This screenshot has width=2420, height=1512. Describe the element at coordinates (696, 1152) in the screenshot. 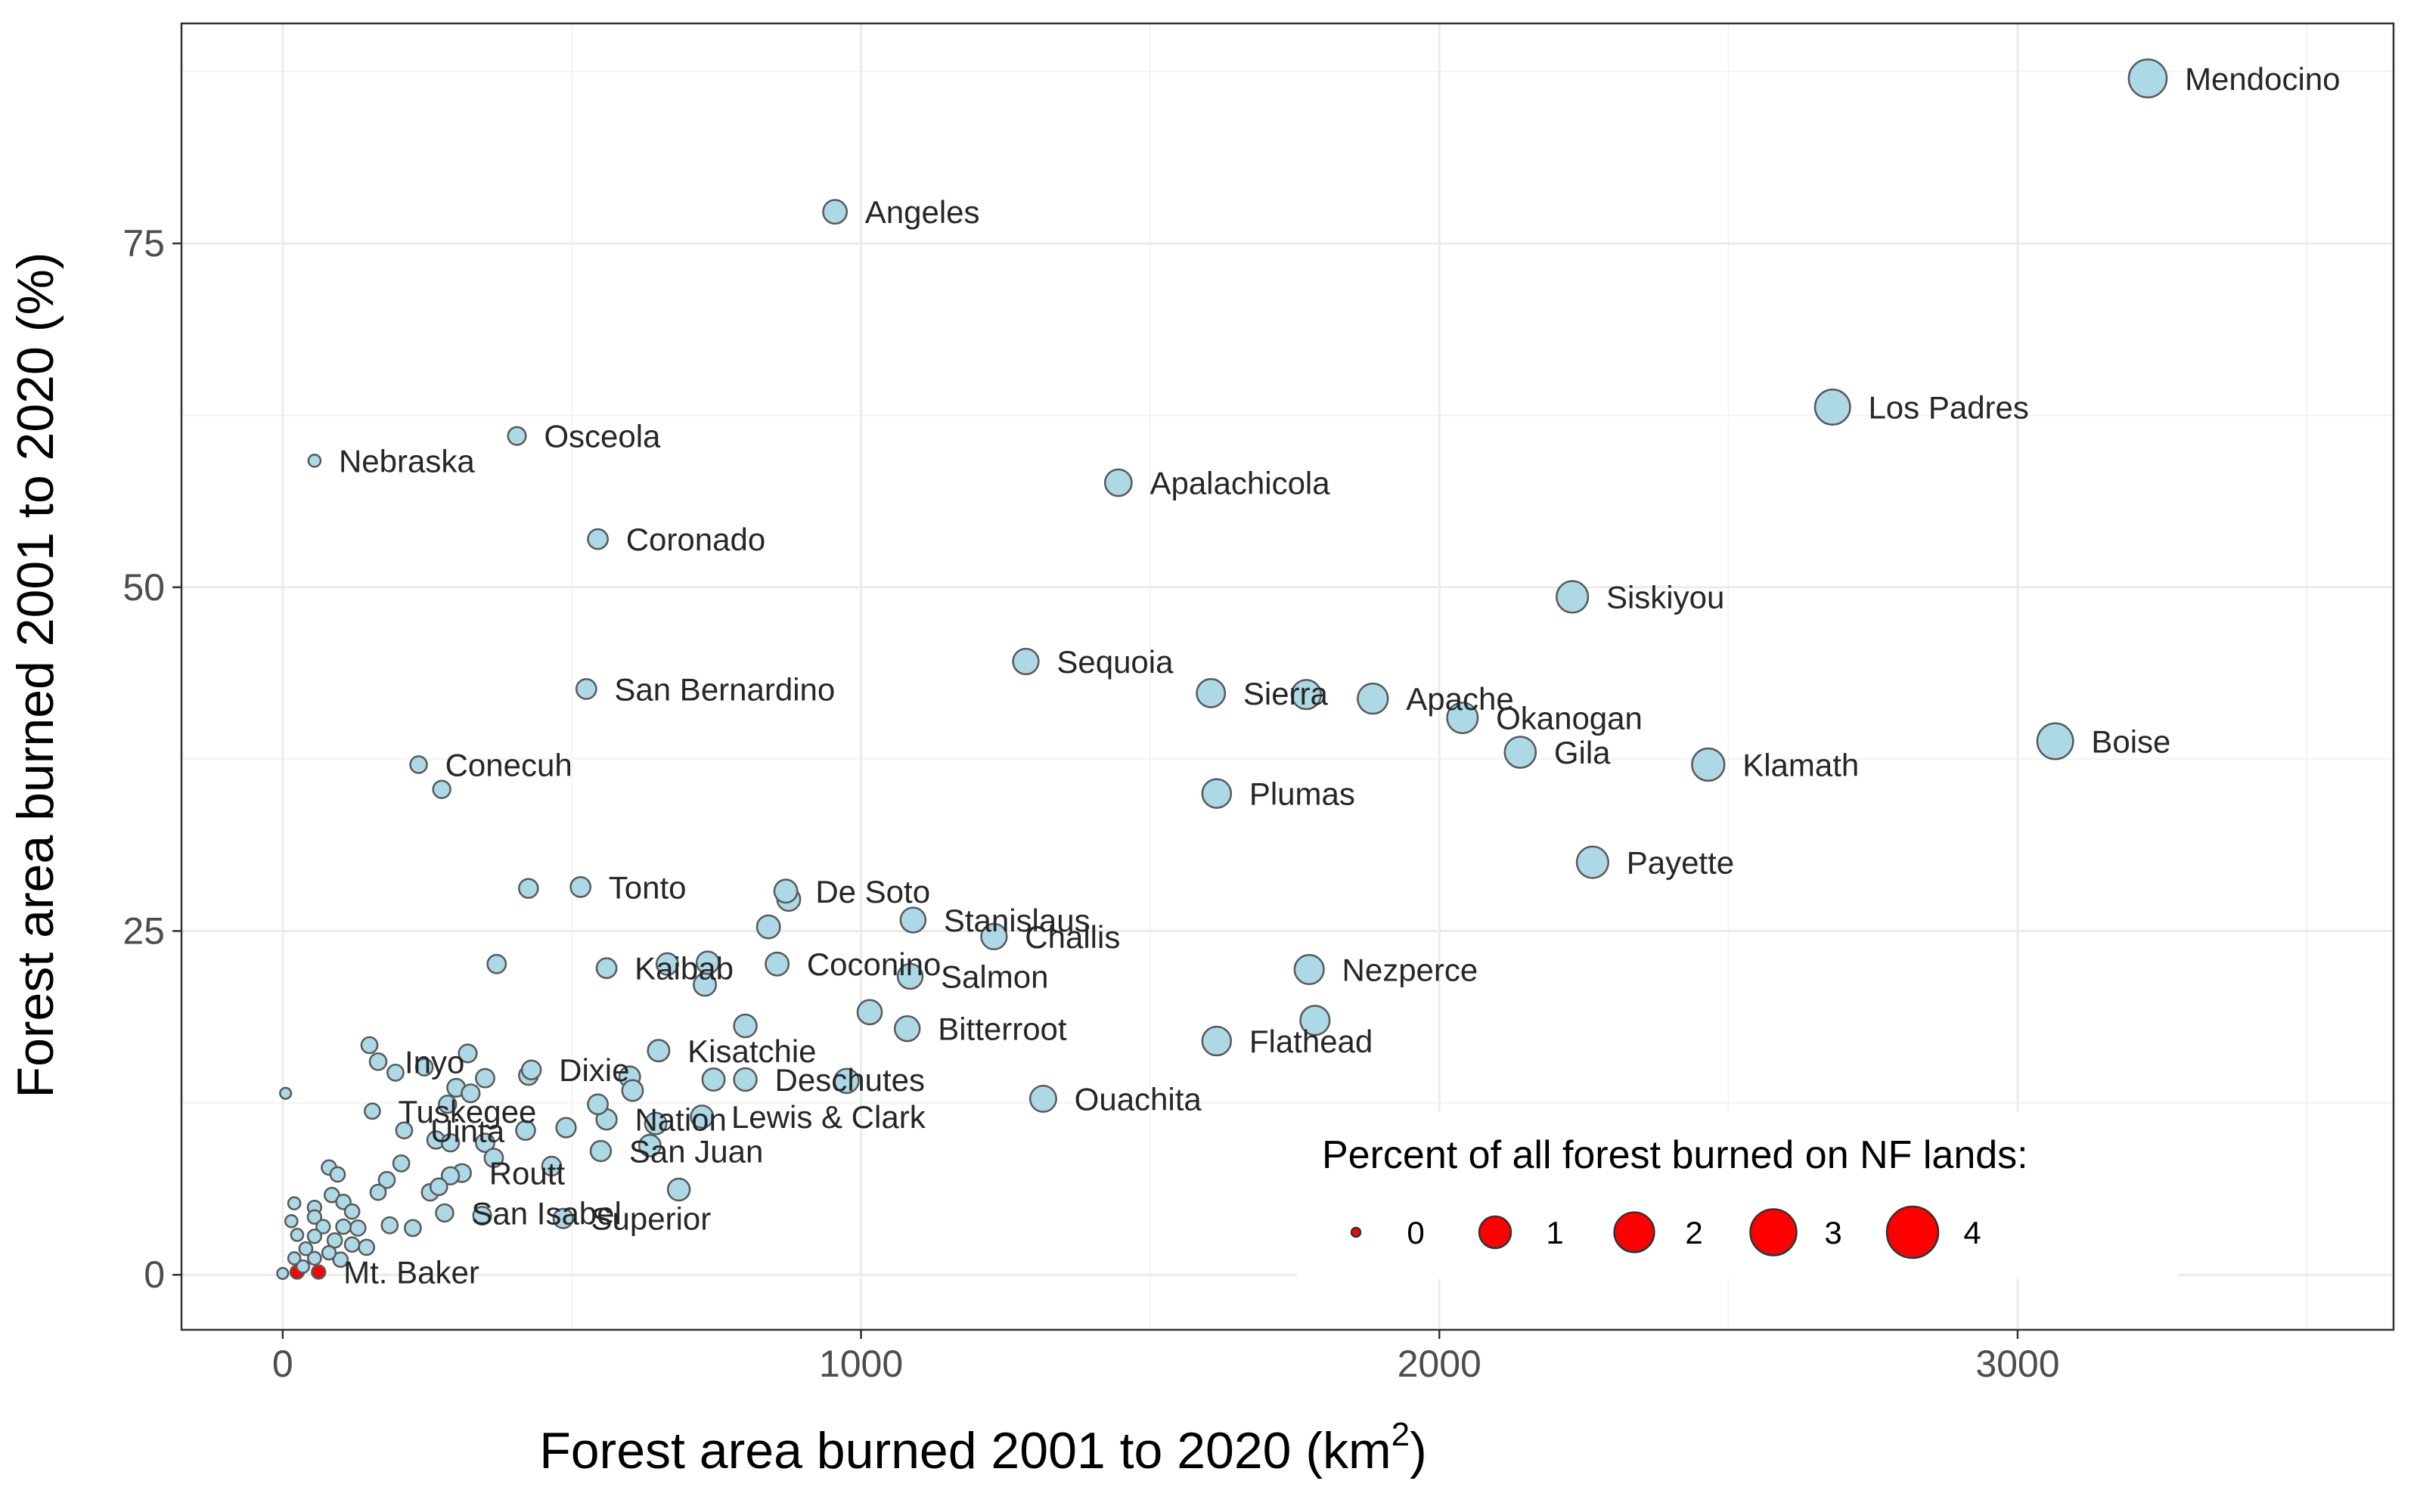

I see `point-label: San Juan` at that location.